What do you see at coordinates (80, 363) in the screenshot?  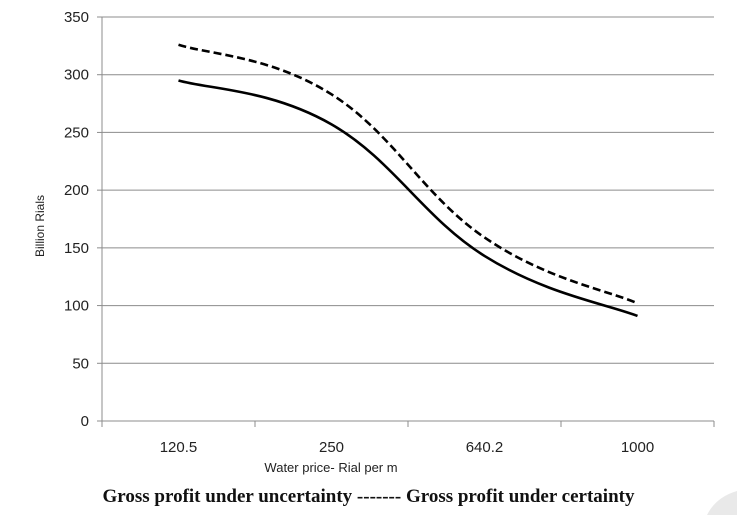 I see `y-tick-label: 50` at bounding box center [80, 363].